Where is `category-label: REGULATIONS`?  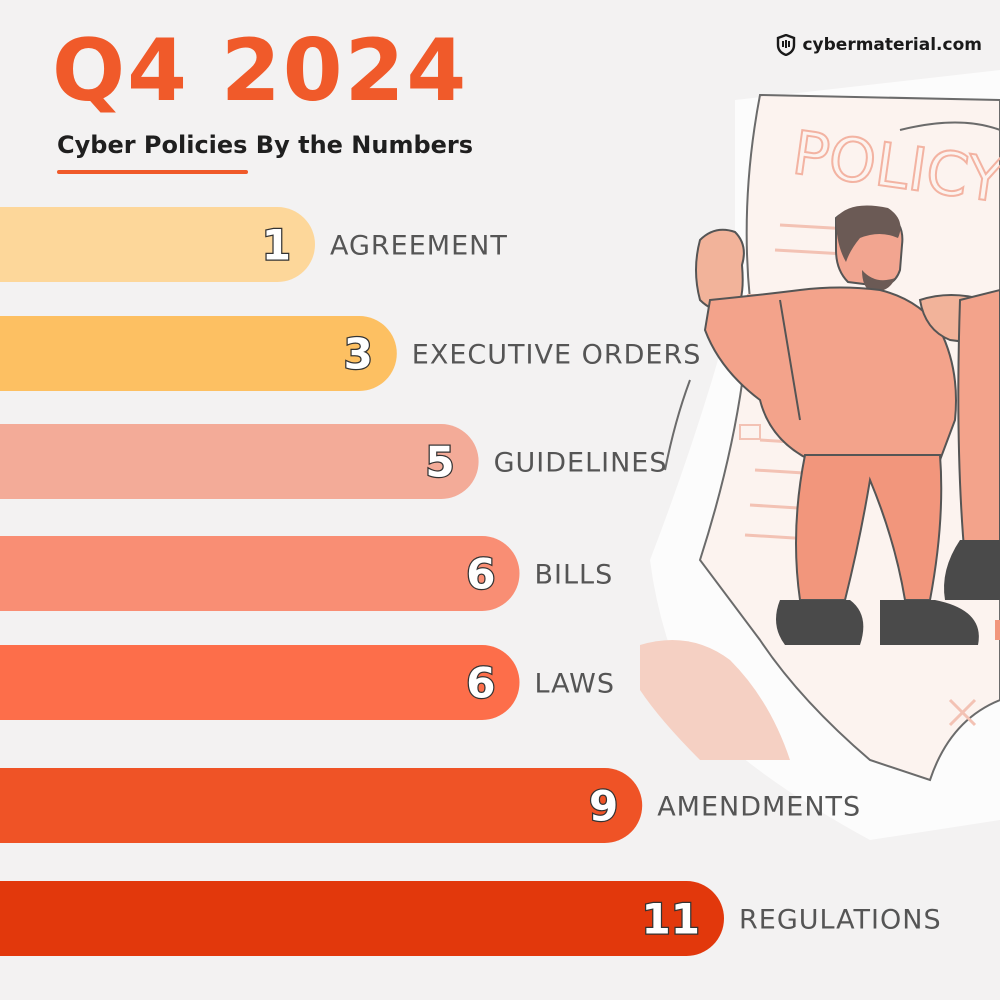 category-label: REGULATIONS is located at coordinates (840, 920).